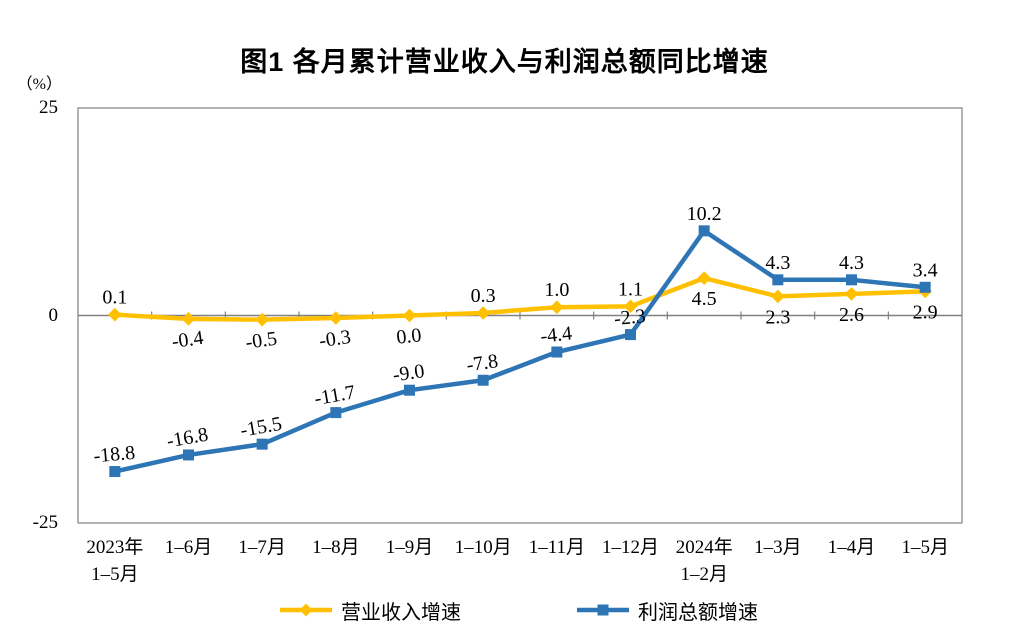 Image resolution: width=1009 pixels, height=636 pixels. I want to click on data-point-label: 10.2, so click(704, 214).